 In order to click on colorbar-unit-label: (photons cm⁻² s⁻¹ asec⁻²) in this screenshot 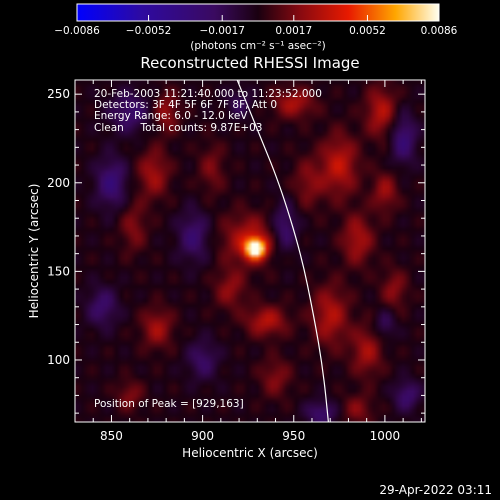, I will do `click(257, 46)`.